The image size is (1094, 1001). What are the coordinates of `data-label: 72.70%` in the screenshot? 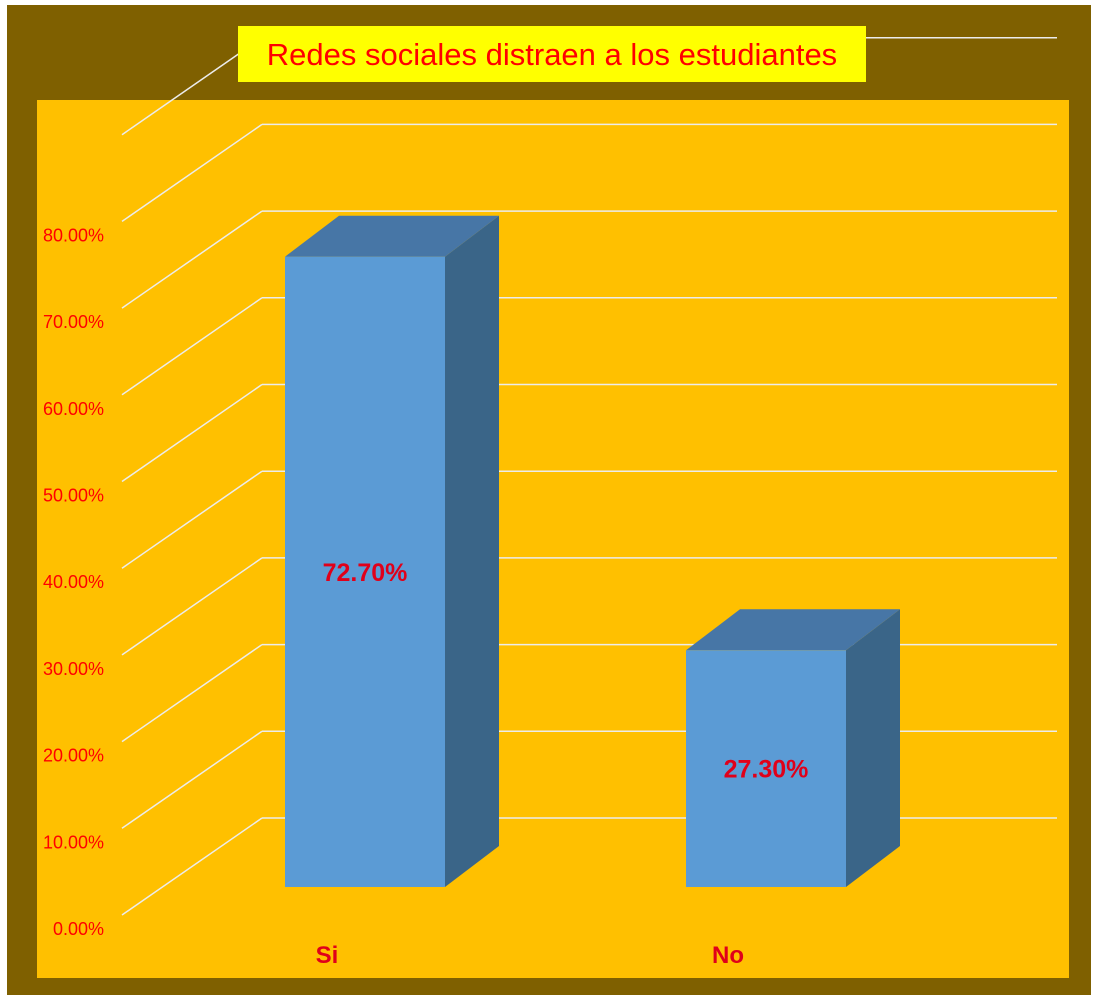 It's located at (365, 573).